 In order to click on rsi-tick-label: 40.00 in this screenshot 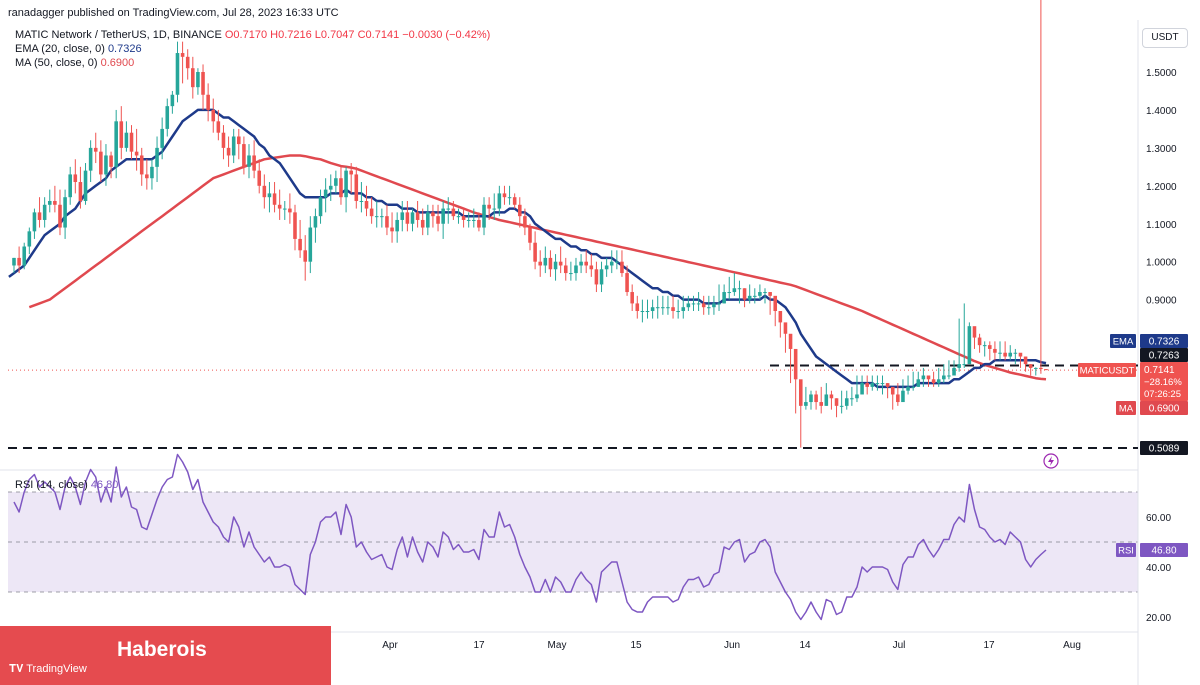, I will do `click(1158, 568)`.